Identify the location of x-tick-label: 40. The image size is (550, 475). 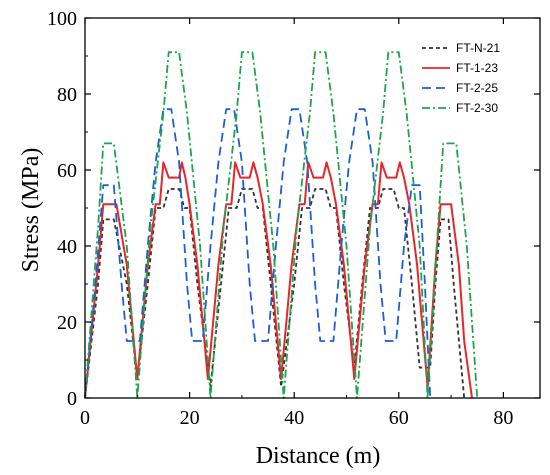
(294, 418).